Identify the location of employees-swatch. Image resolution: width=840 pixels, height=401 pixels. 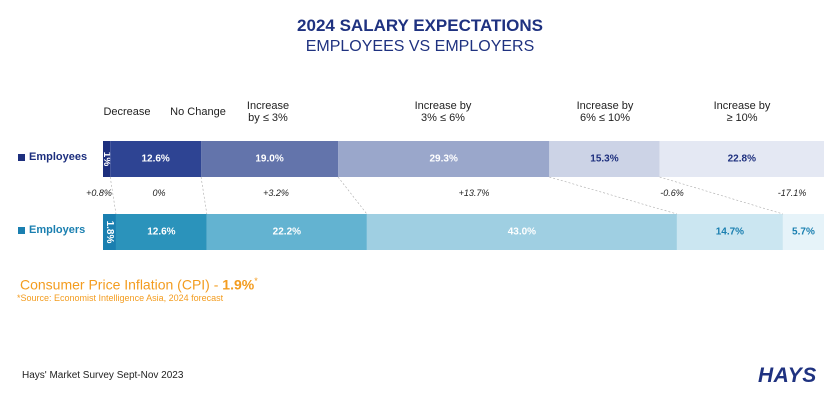
(21, 157).